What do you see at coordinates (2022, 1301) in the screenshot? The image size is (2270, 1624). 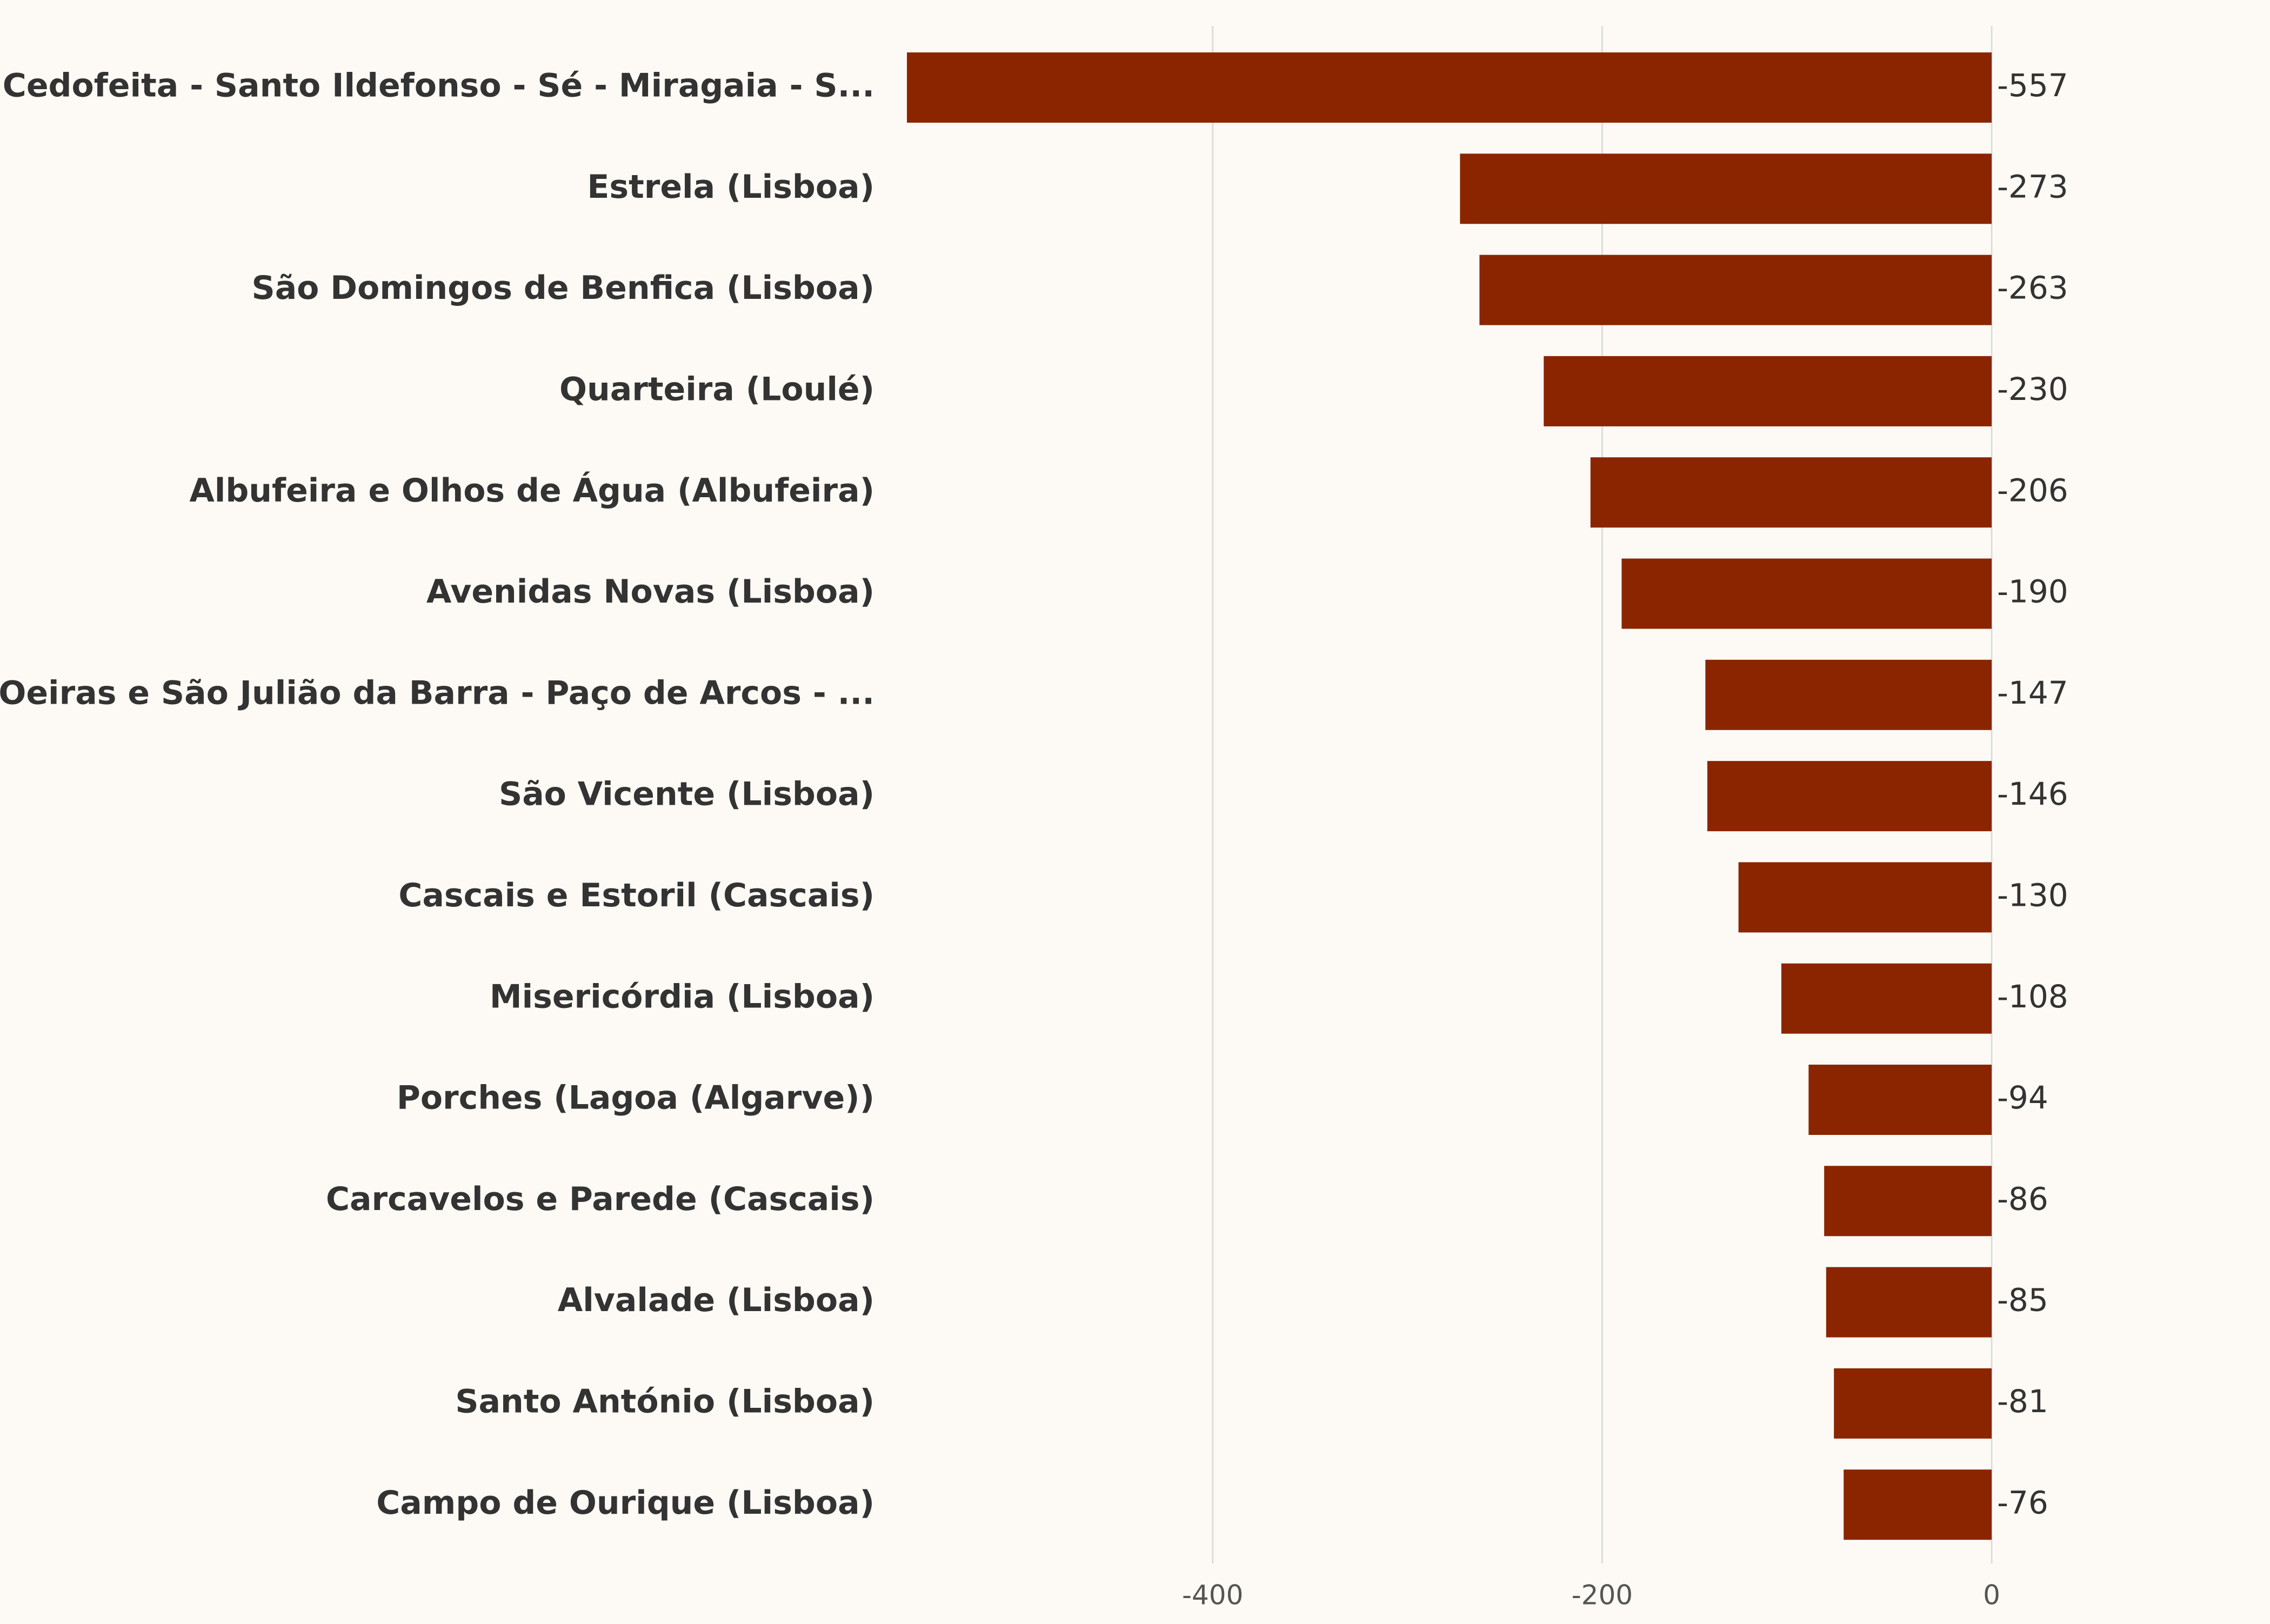 I see `value-label: -85` at bounding box center [2022, 1301].